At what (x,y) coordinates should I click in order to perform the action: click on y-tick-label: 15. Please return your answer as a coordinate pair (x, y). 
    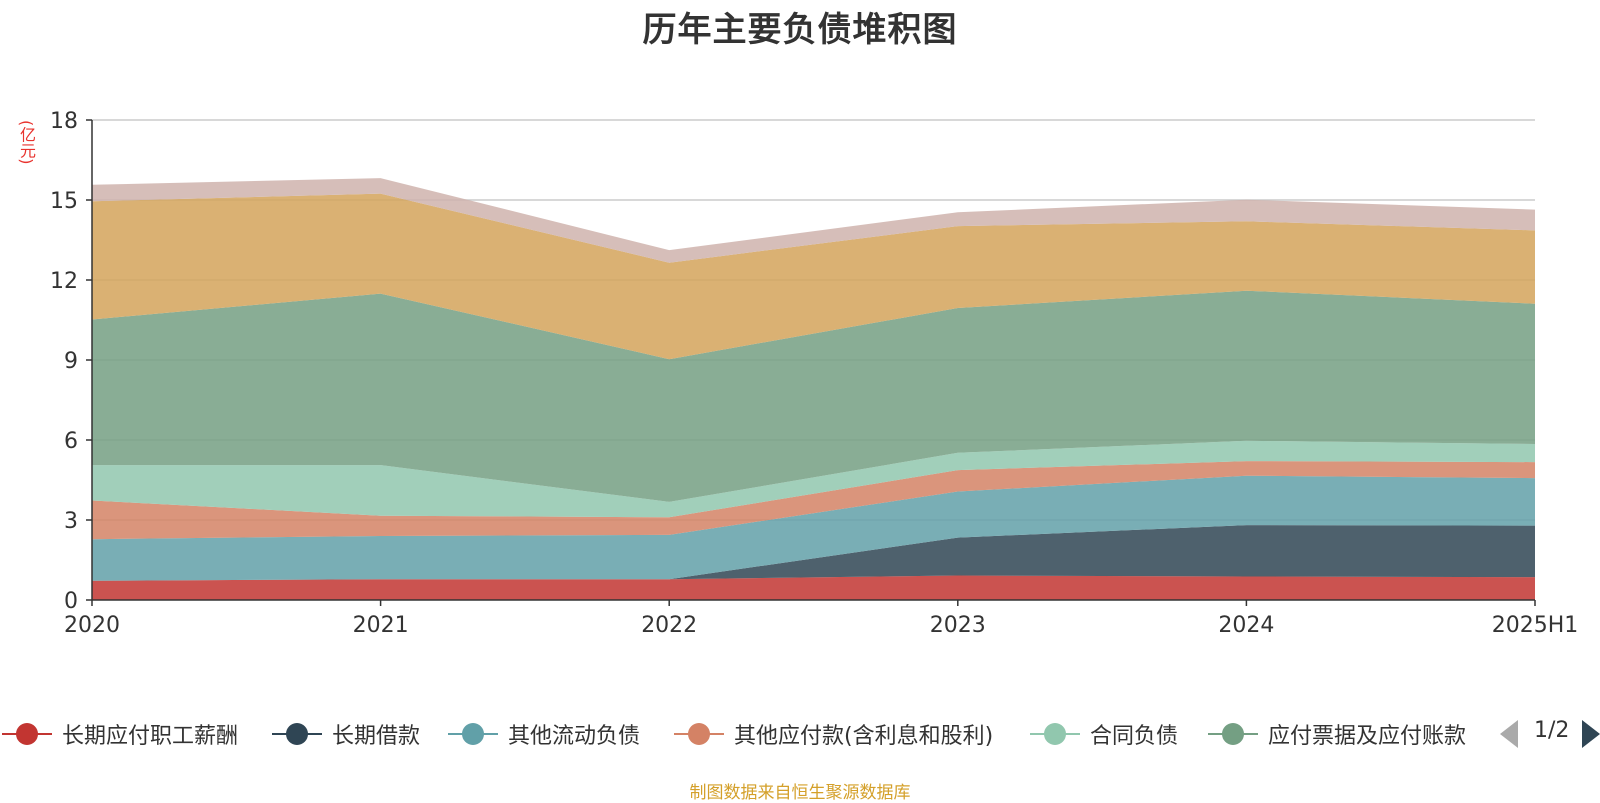
    Looking at the image, I should click on (64, 201).